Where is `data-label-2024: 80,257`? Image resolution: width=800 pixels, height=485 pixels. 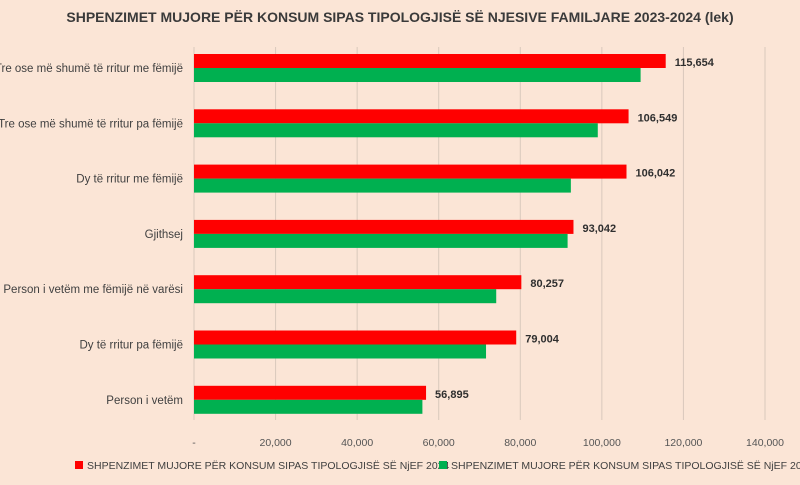
data-label-2024: 80,257 is located at coordinates (547, 284).